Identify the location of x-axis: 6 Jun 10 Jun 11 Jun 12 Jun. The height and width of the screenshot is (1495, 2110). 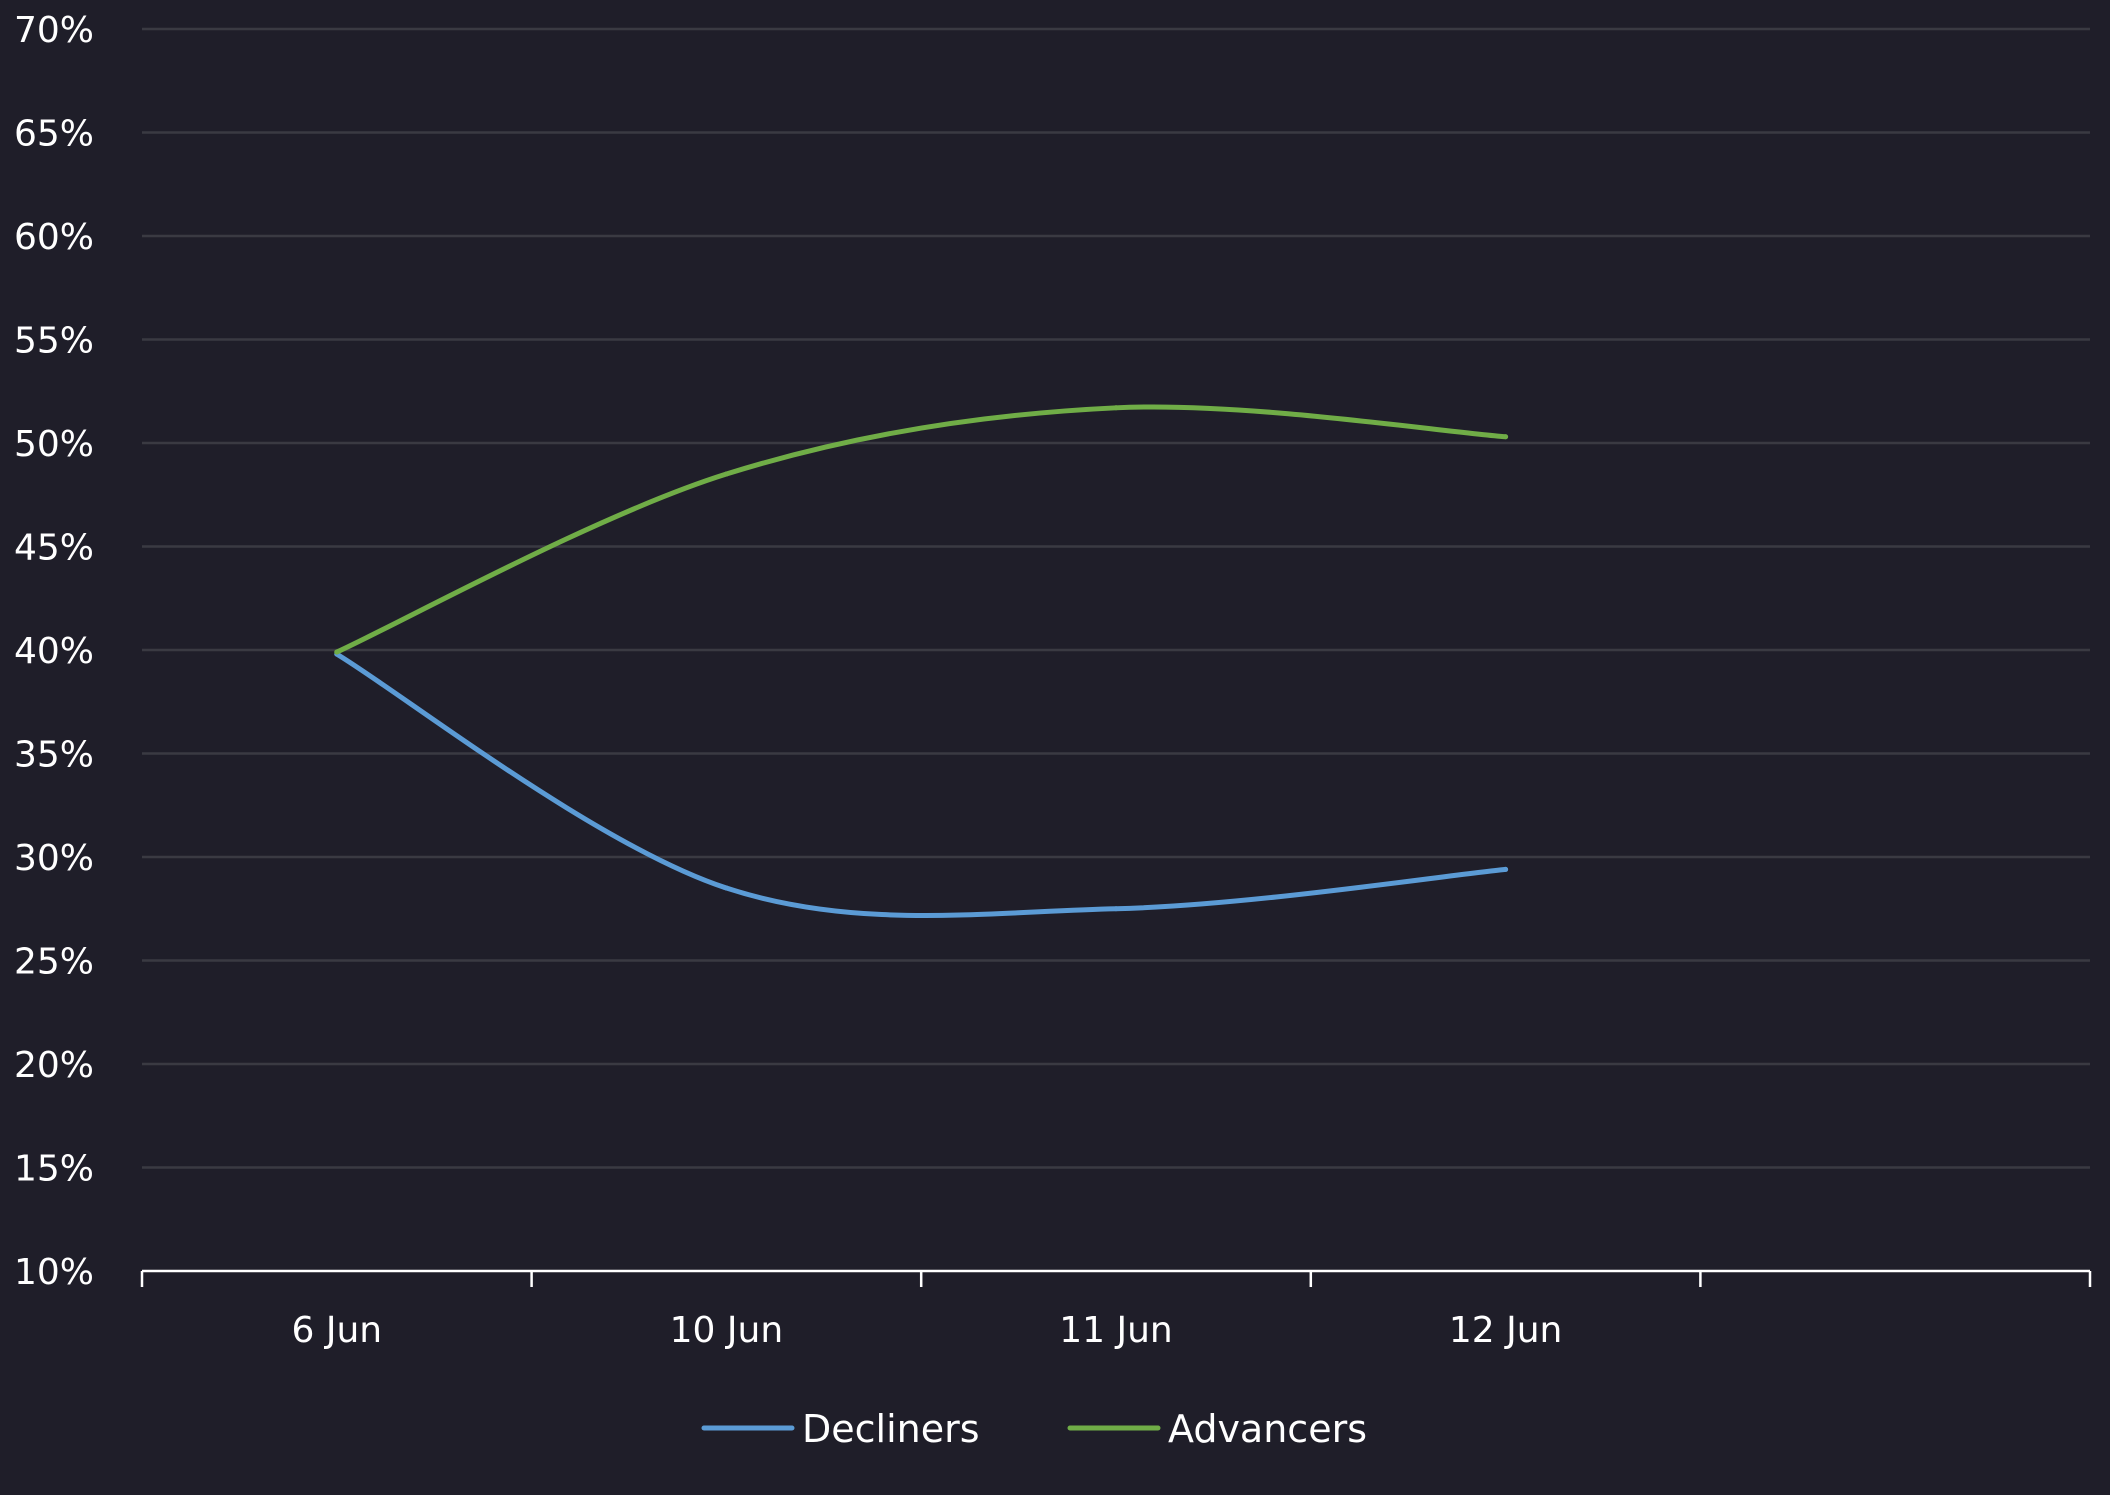
(1116, 1310).